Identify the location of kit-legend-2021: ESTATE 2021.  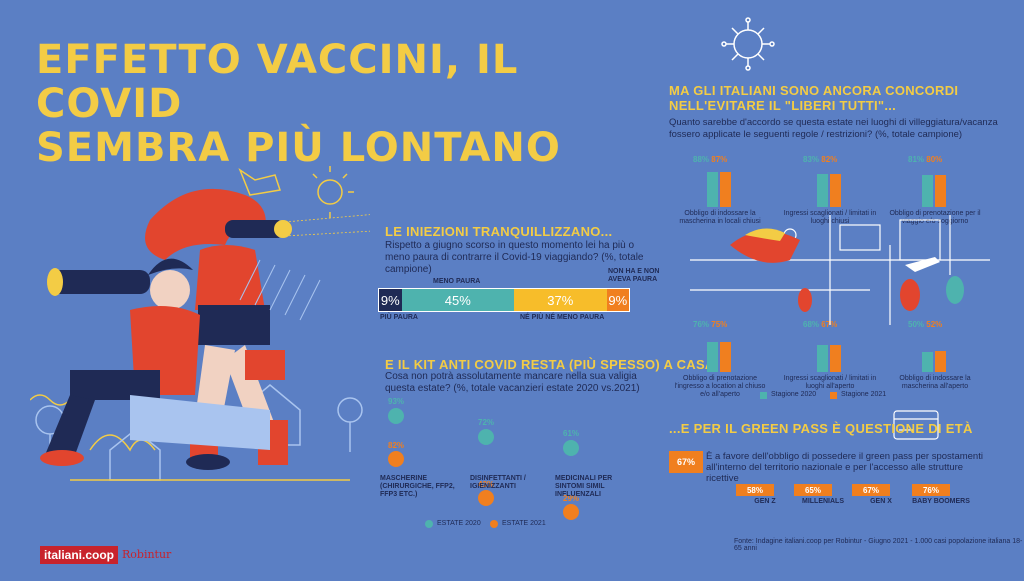
(518, 524).